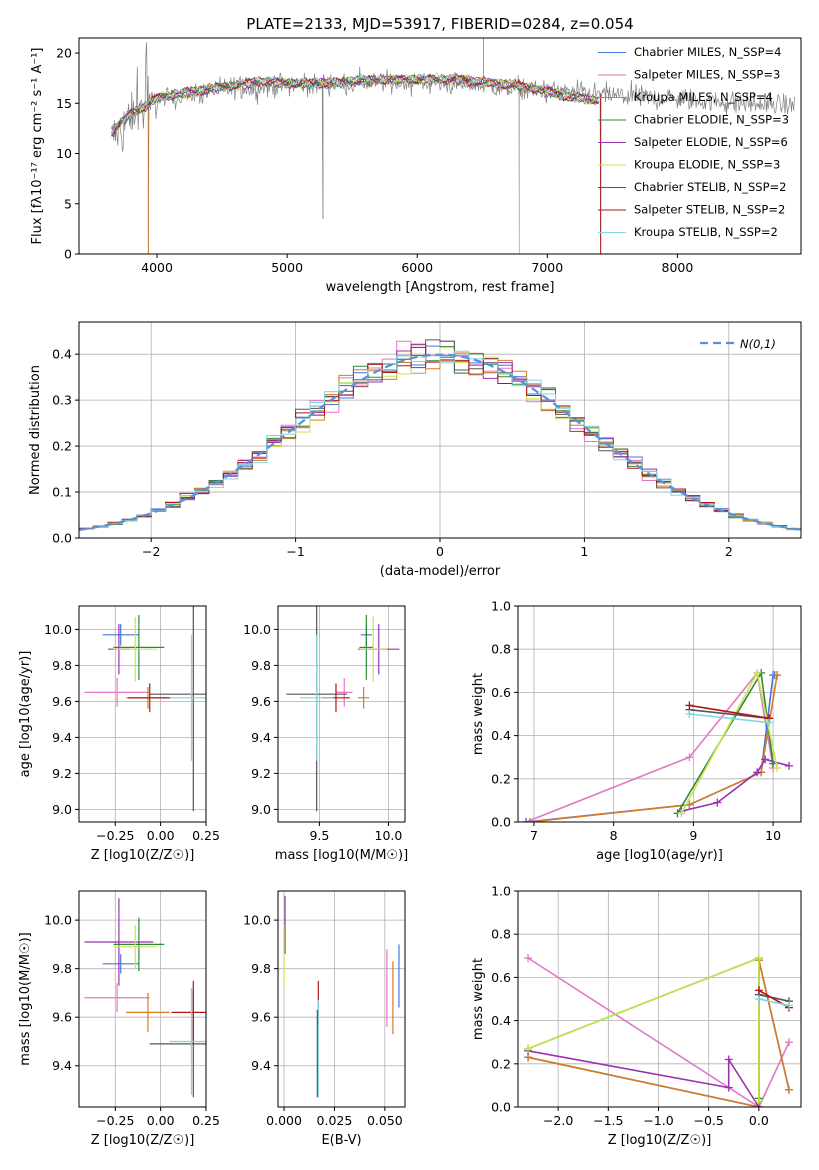  Describe the element at coordinates (614, 835) in the screenshot. I see `x-tick-label: 8` at that location.